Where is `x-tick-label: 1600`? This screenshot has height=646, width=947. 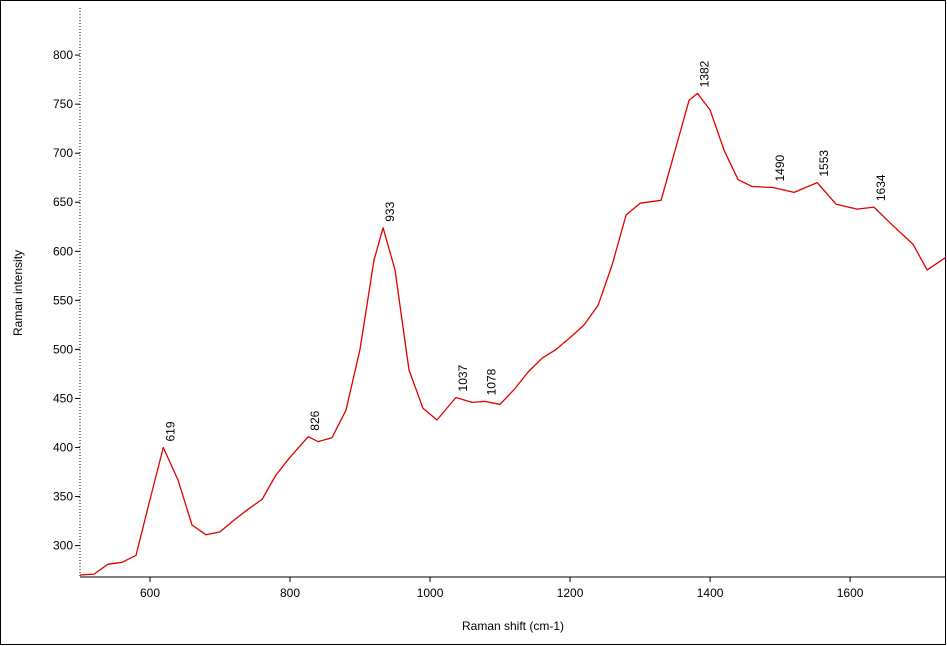 x-tick-label: 1600 is located at coordinates (850, 593).